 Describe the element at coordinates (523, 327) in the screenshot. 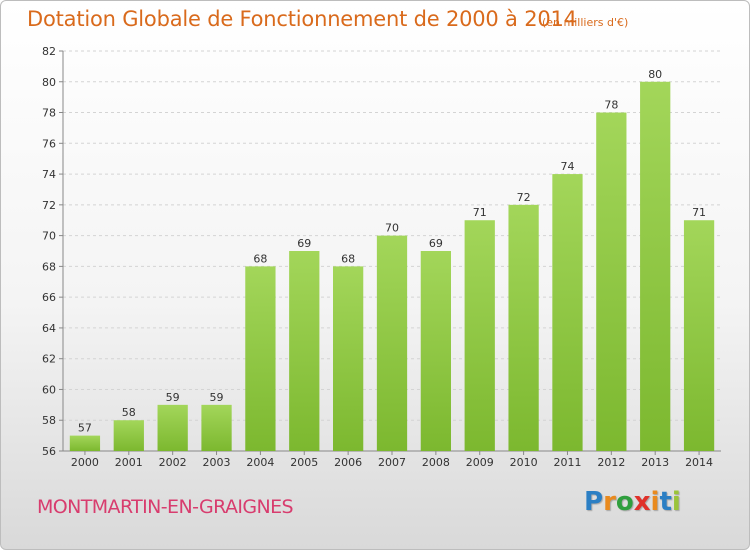

I see `bar-2010` at that location.